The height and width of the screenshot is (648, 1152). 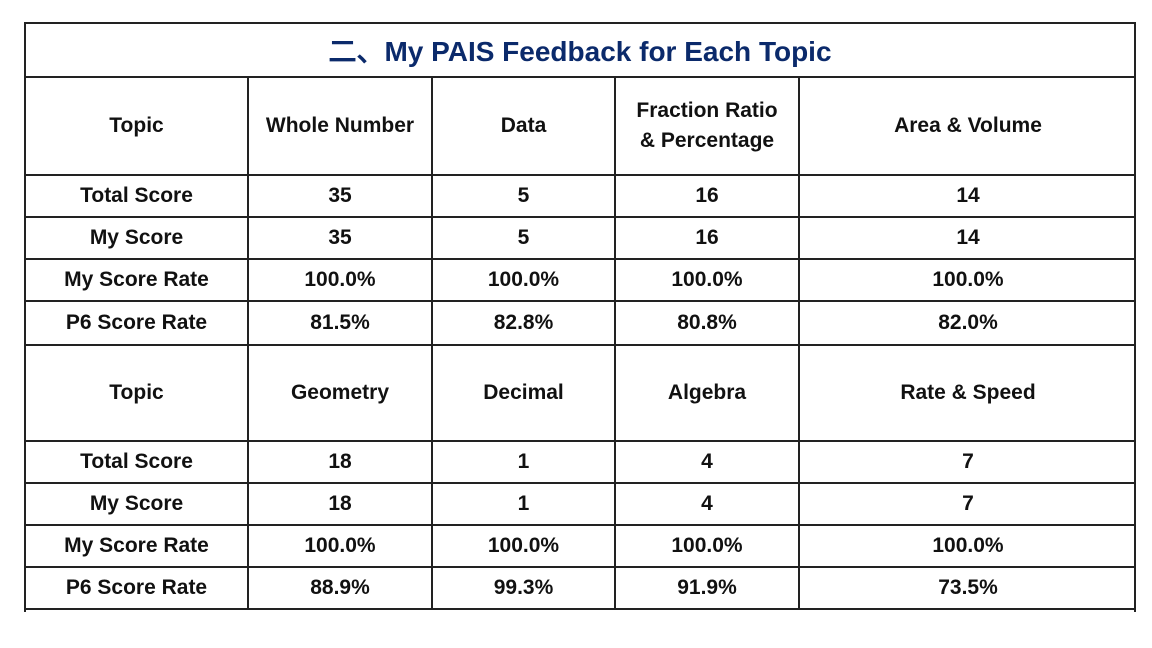 What do you see at coordinates (707, 126) in the screenshot?
I see `topic-fraction-ratio-percentage: Fraction Ratio & Percentage` at bounding box center [707, 126].